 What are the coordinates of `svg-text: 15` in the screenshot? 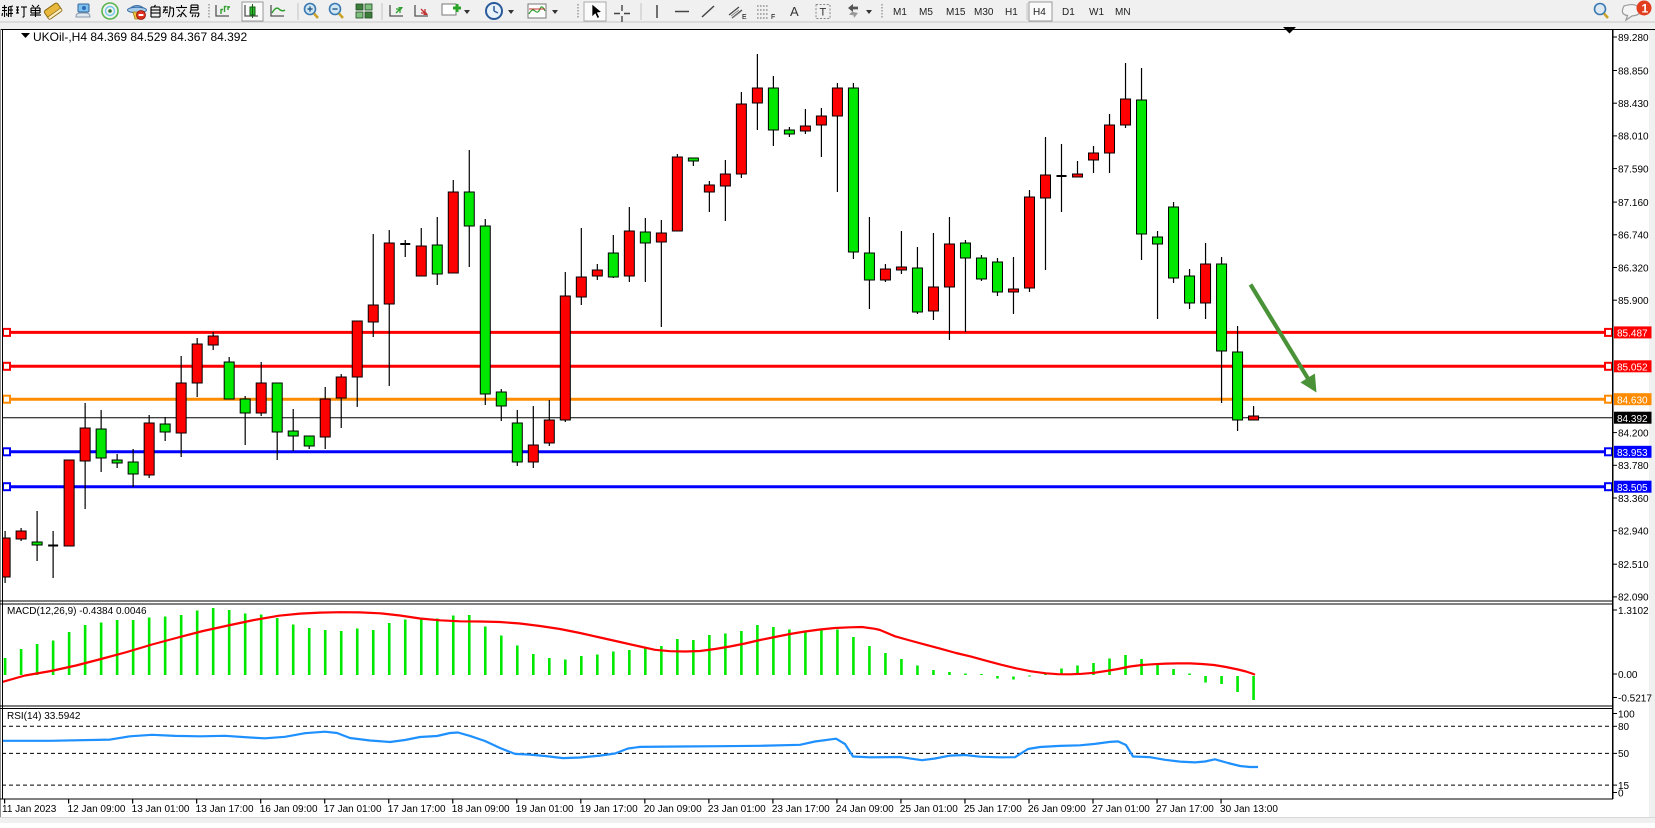 It's located at (1624, 786).